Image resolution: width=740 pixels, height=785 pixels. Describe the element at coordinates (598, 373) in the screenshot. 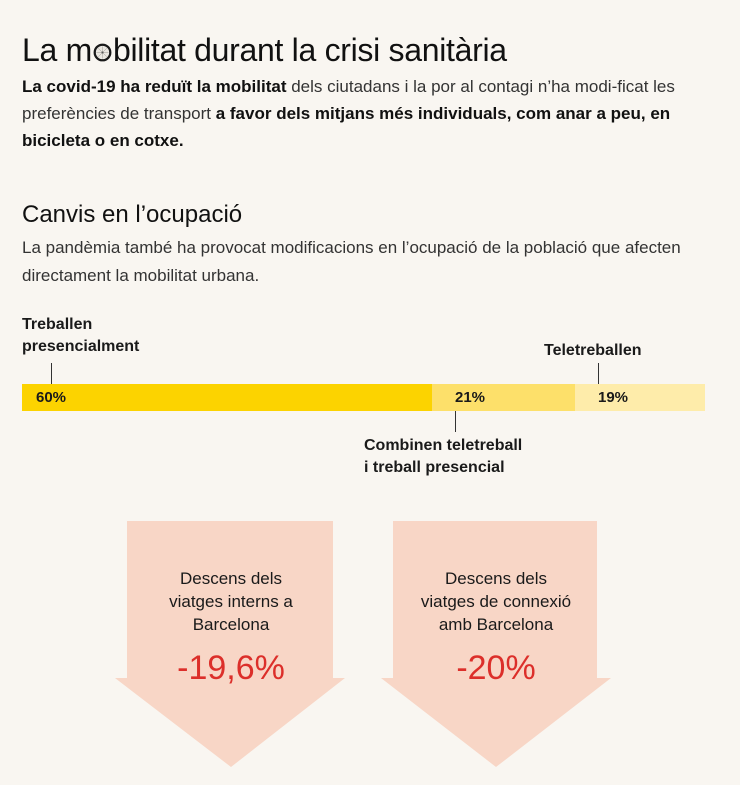

I see `leader-line-teletreballen` at that location.